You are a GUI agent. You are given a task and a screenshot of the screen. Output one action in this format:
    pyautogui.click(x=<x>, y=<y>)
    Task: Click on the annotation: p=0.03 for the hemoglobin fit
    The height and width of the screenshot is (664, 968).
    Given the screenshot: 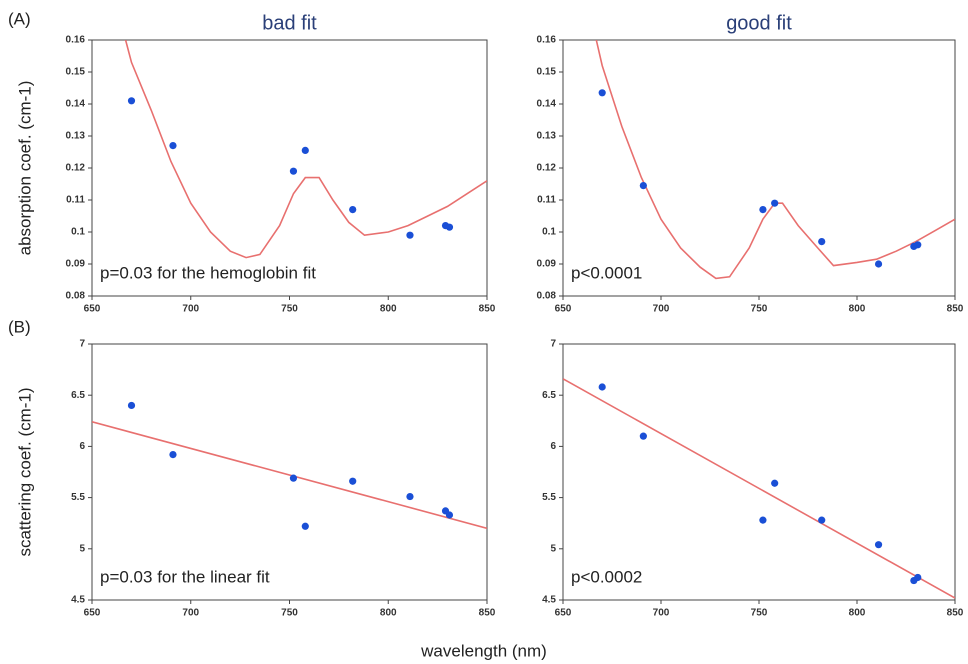 What is the action you would take?
    pyautogui.click(x=208, y=272)
    